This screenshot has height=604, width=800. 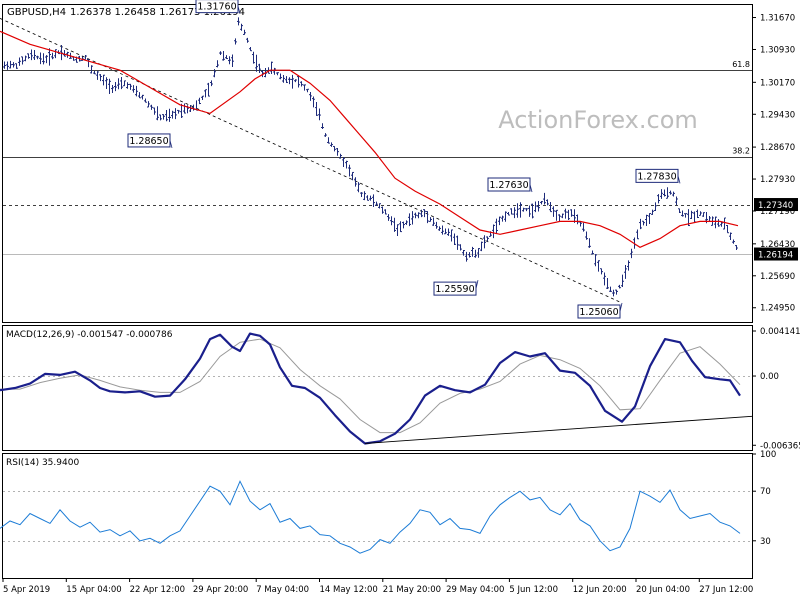 I want to click on ohlc-readout: 1.26378 1.26458 1.26173 1.26194, so click(x=157, y=12).